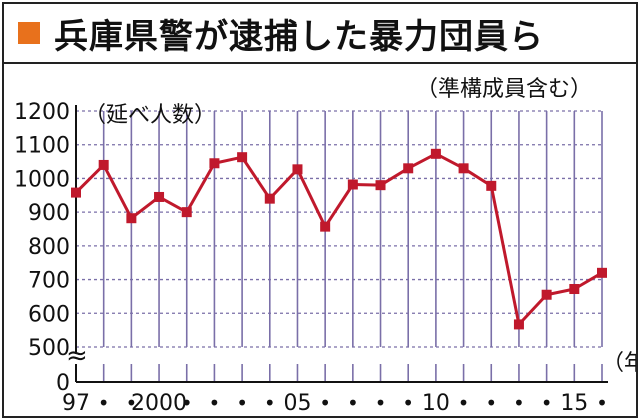  I want to click on orange-square-icon, so click(29, 33).